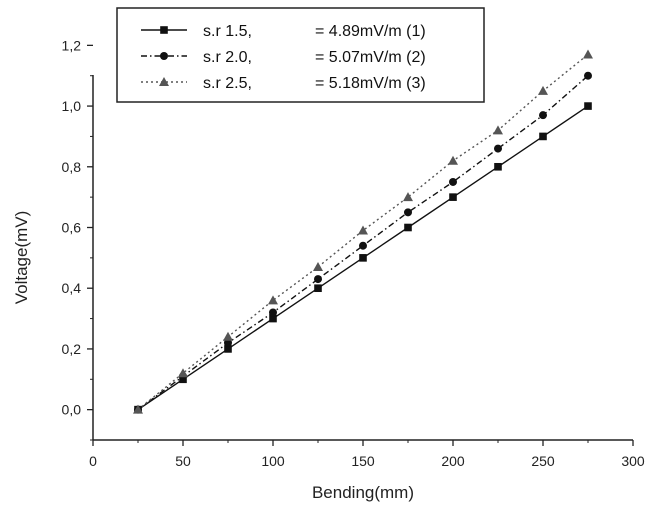 This screenshot has width=650, height=505. I want to click on x-ticks: 0 50 100 150 200 250 300, so click(367, 454).